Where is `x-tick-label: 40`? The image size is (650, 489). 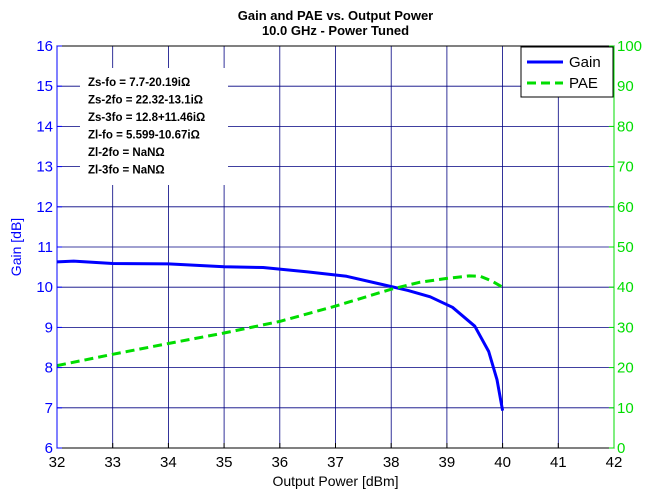 x-tick-label: 40 is located at coordinates (502, 462).